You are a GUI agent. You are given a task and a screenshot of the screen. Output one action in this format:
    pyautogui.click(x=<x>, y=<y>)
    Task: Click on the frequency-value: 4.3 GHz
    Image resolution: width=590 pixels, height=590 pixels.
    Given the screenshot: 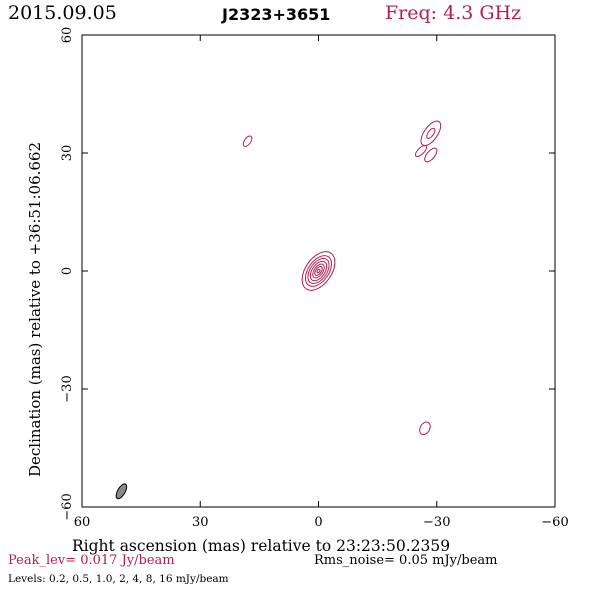 What is the action you would take?
    pyautogui.click(x=482, y=13)
    